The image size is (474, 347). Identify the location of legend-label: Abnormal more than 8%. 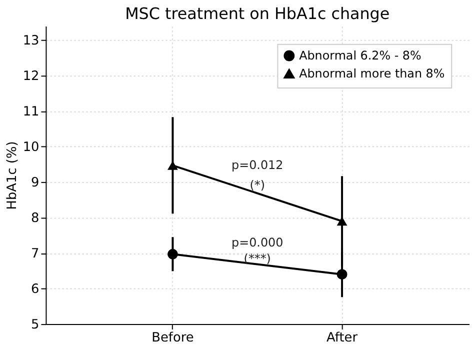
(372, 73).